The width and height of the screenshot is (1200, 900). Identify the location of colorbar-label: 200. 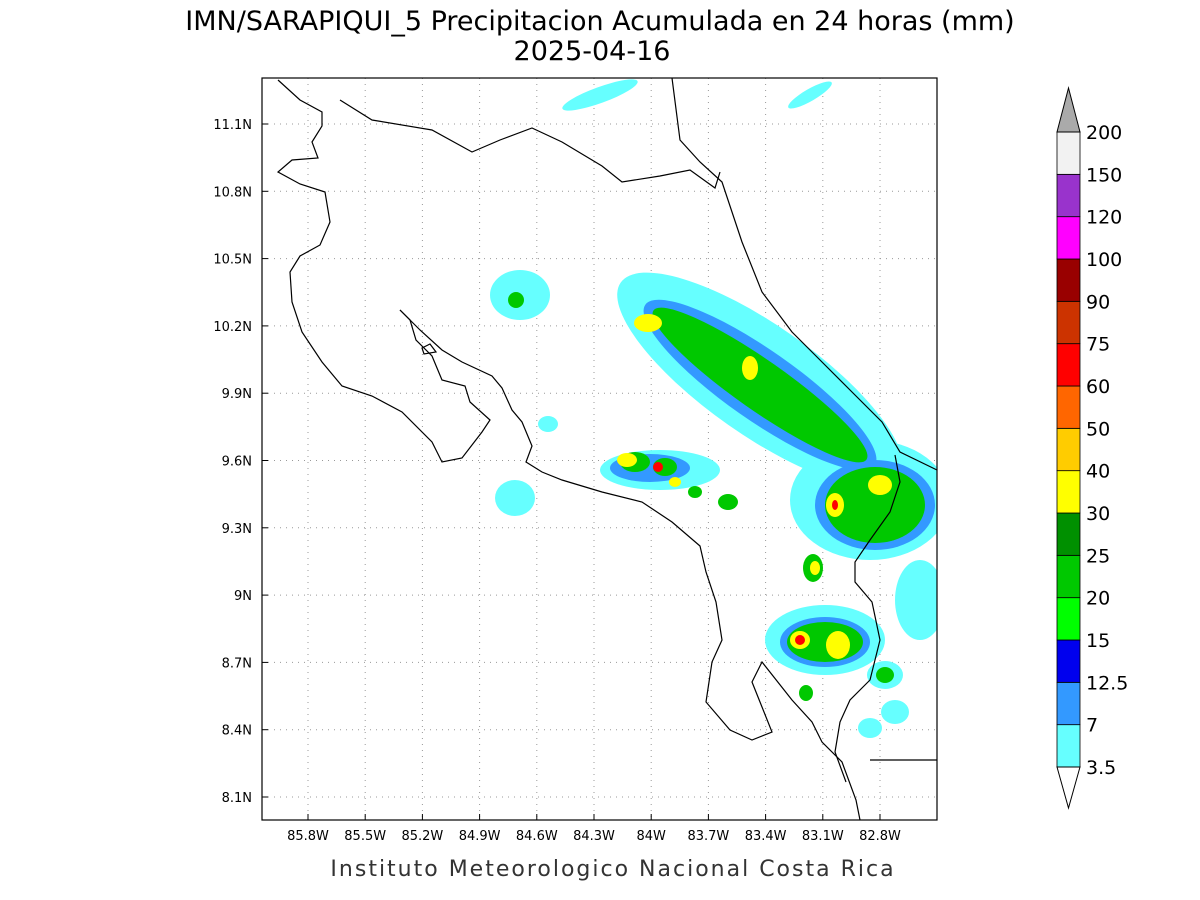
(1104, 133).